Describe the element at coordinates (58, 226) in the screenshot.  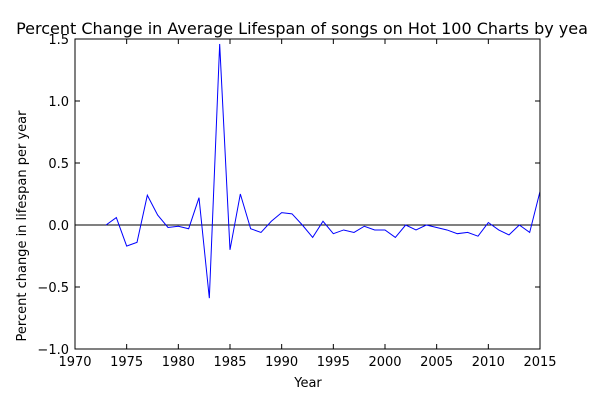
I see `y-tick-label: 0.0` at that location.